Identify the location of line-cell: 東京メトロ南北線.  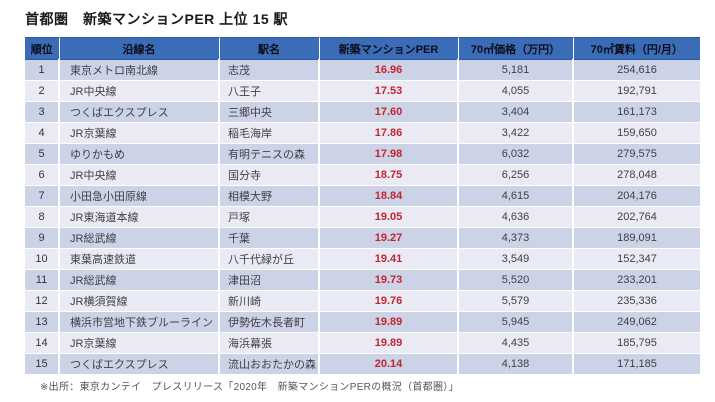
(139, 70).